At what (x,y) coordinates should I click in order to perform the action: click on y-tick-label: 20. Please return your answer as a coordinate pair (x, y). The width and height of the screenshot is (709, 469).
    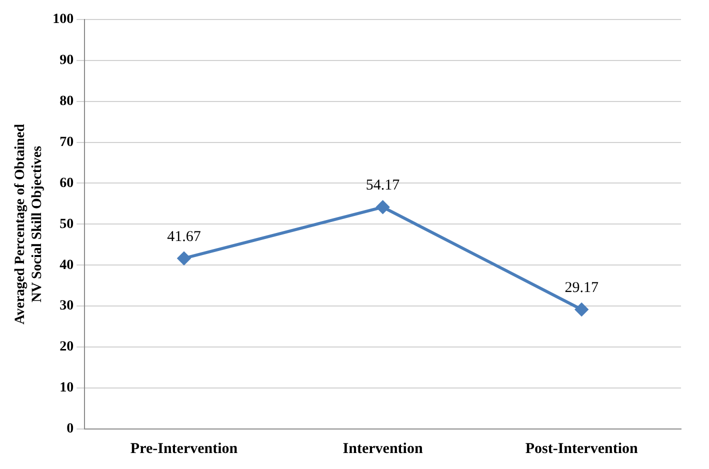
    Looking at the image, I should click on (67, 347).